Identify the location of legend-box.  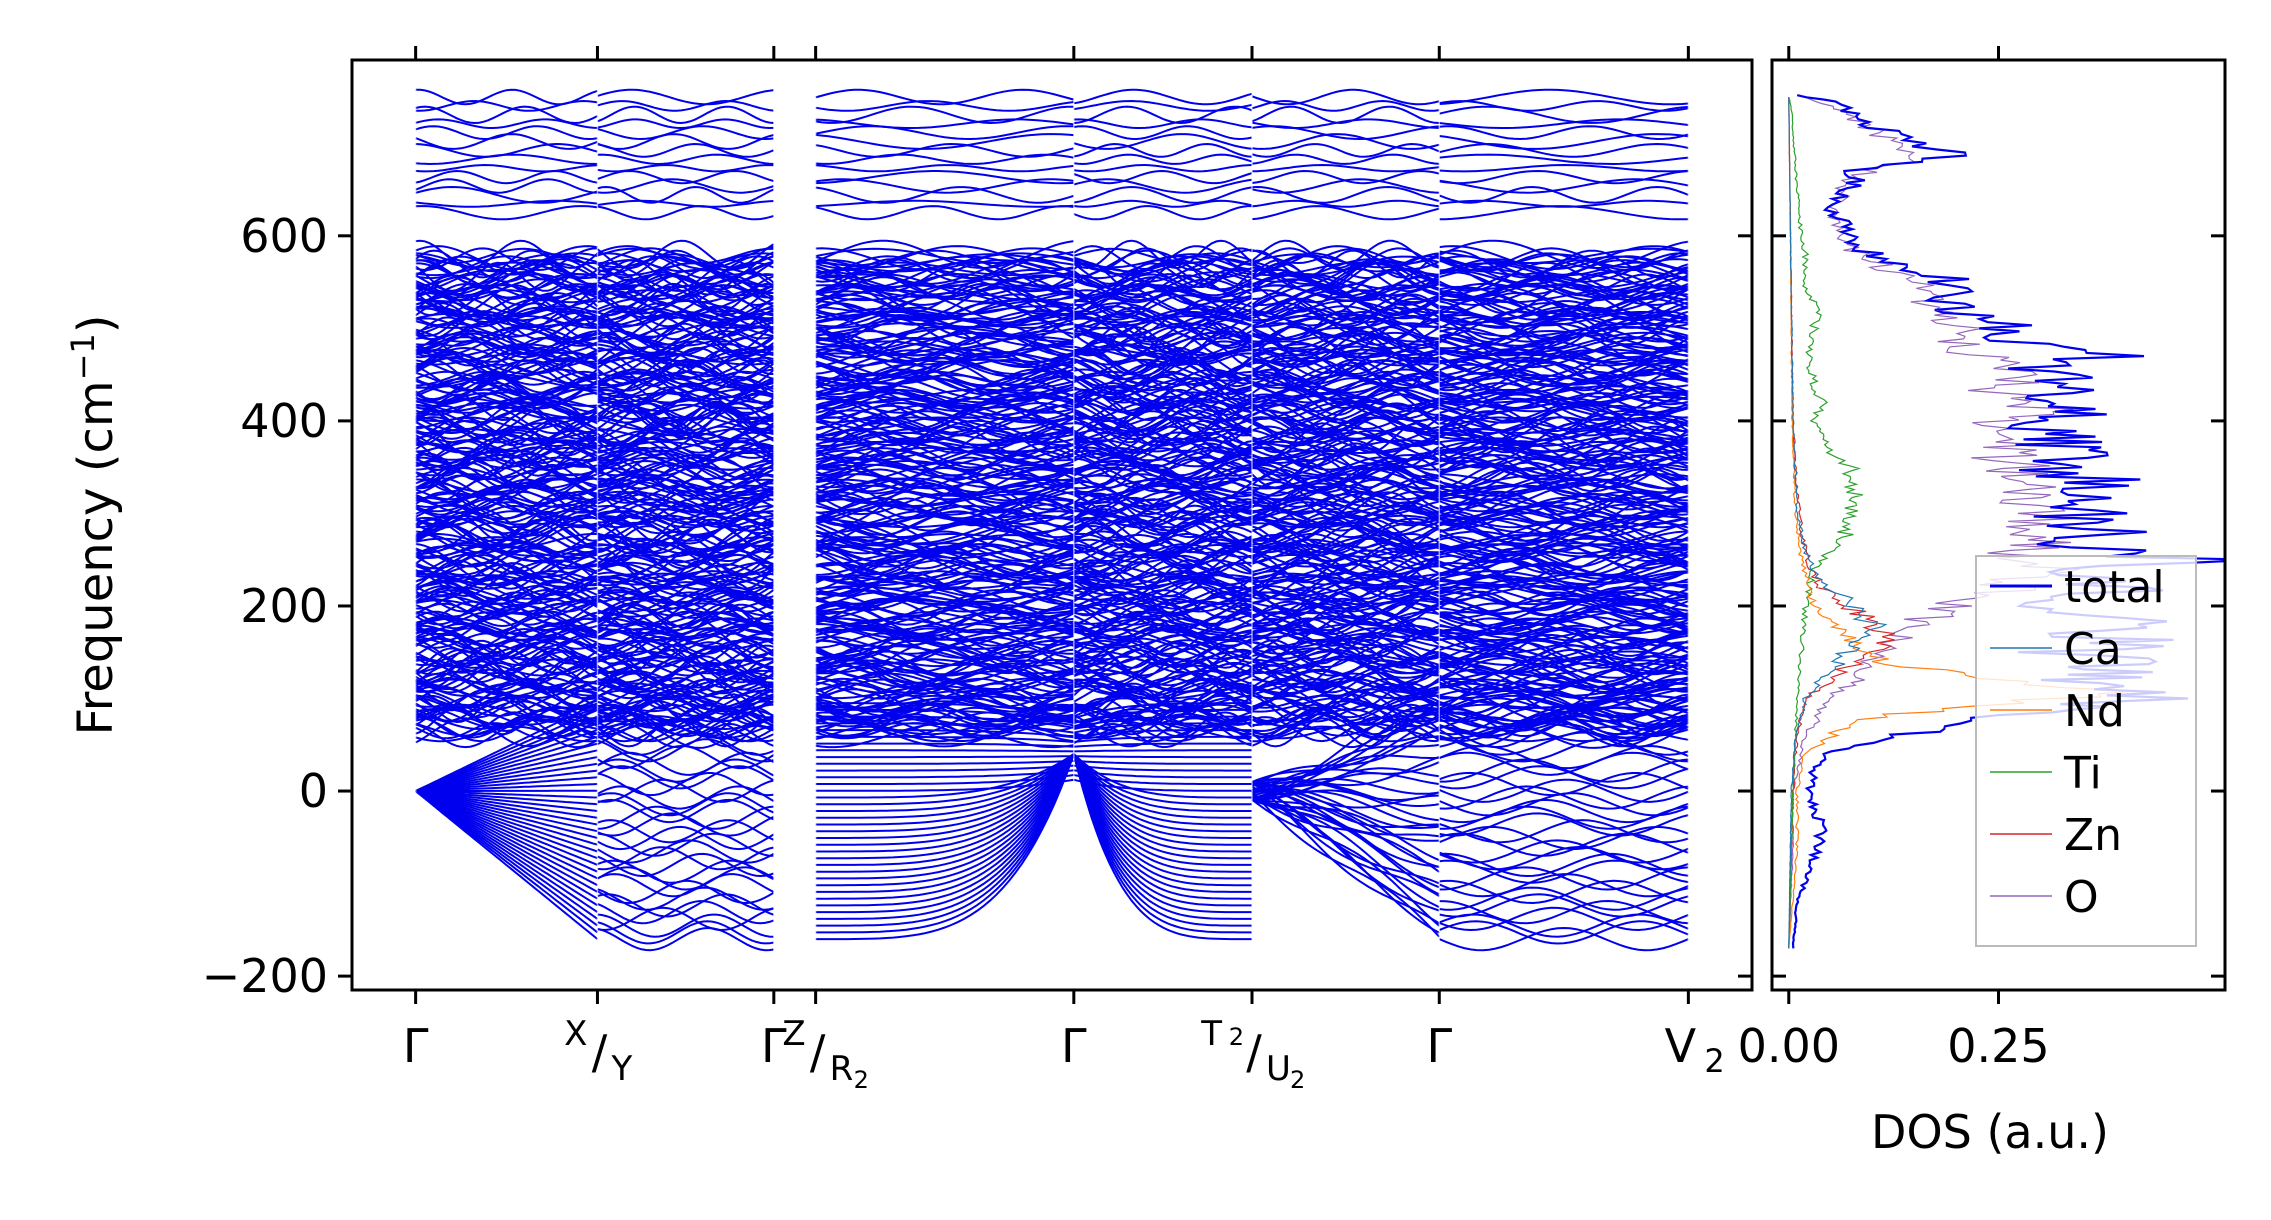
(2086, 751).